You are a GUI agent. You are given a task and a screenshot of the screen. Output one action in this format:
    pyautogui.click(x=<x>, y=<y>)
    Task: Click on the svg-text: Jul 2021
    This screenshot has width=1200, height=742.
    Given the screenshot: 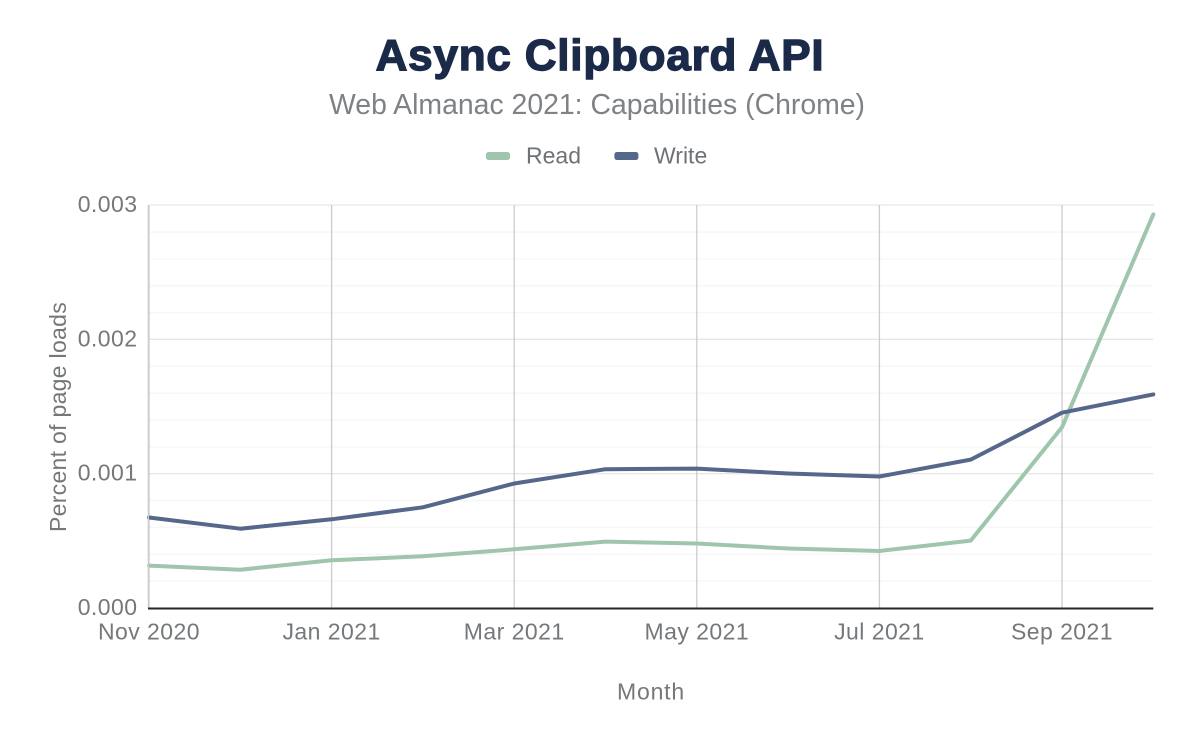 What is the action you would take?
    pyautogui.click(x=879, y=632)
    